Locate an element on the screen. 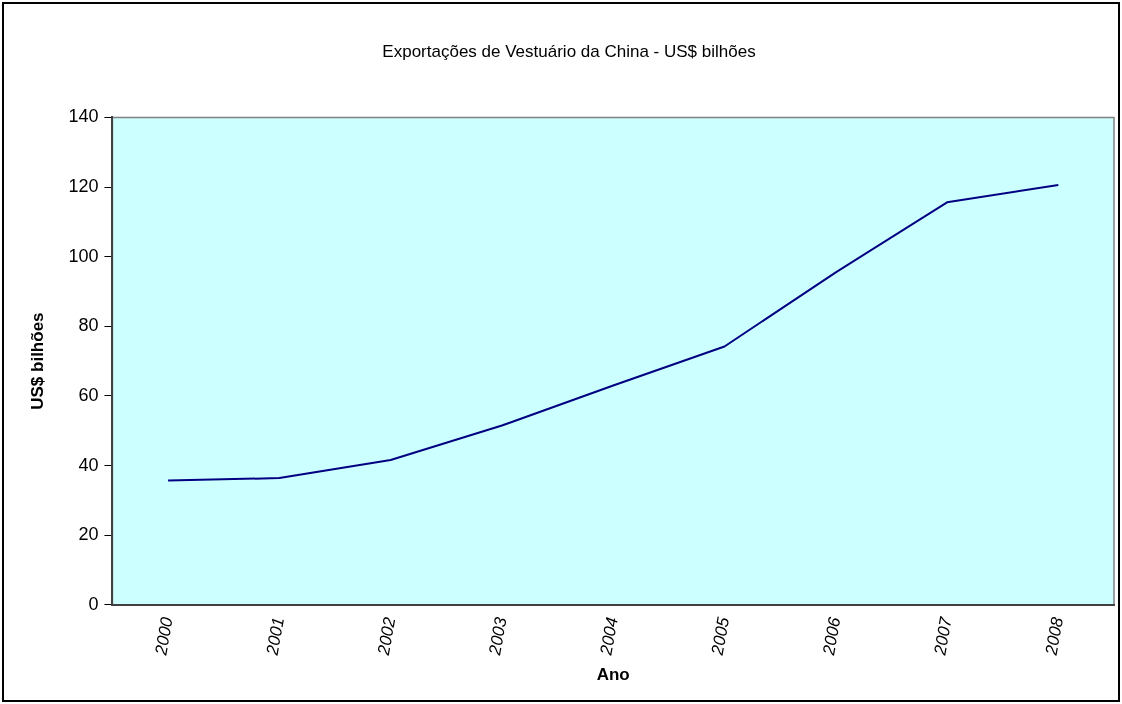 The image size is (1122, 704). y-tick-label: 120 is located at coordinates (83, 186).